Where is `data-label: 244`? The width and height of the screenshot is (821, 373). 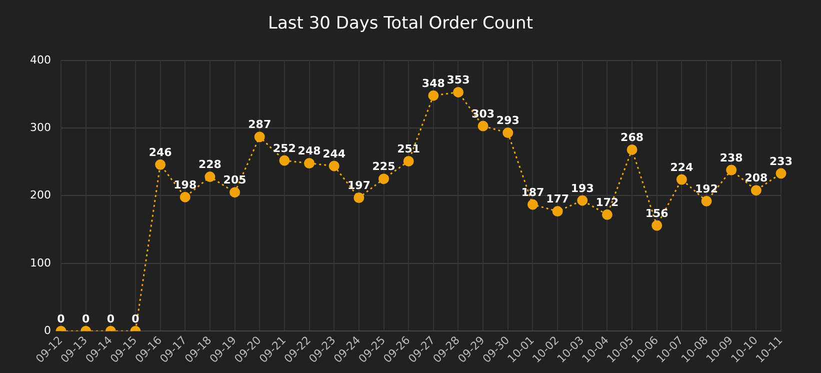 data-label: 244 is located at coordinates (334, 153).